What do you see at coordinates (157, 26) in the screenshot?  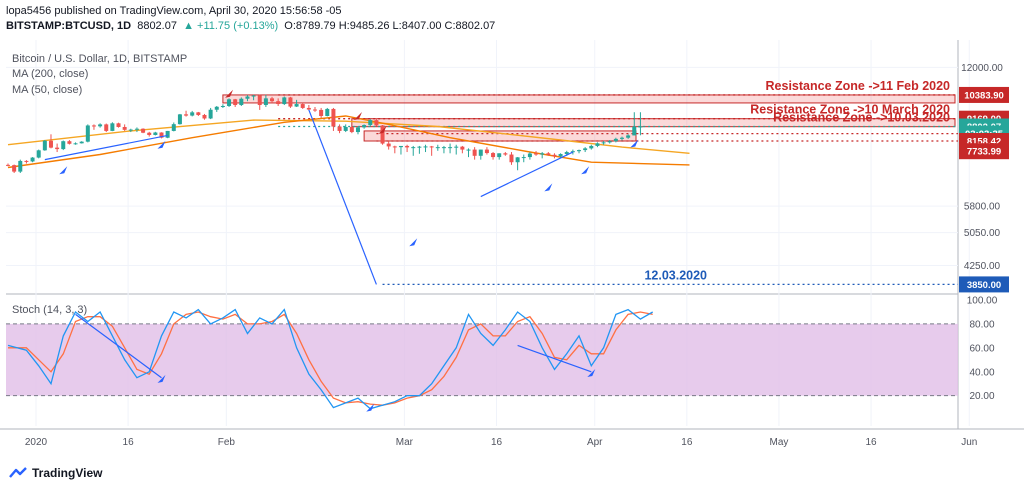 I see `last-price: 8802.07` at bounding box center [157, 26].